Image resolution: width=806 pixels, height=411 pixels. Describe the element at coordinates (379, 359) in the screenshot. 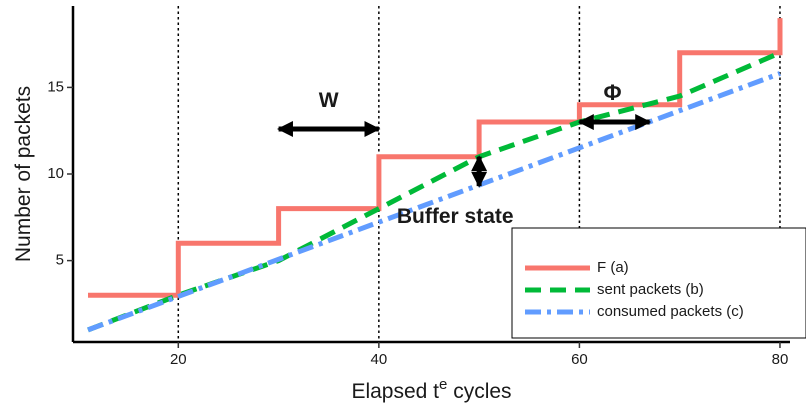

I see `x-tick-label-40: 40` at that location.